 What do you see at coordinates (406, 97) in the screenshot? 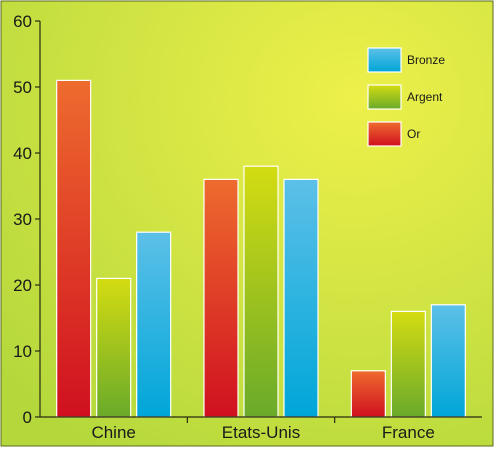
I see `legend: Bronze Argent Or` at bounding box center [406, 97].